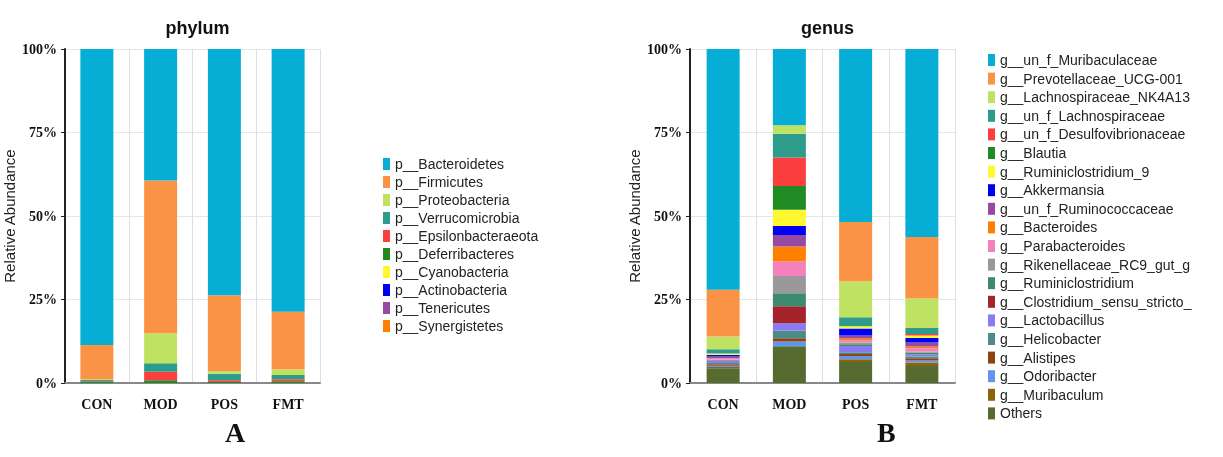 The height and width of the screenshot is (457, 1223). What do you see at coordinates (1048, 376) in the screenshot?
I see `legend-label: g__Odoribacter` at bounding box center [1048, 376].